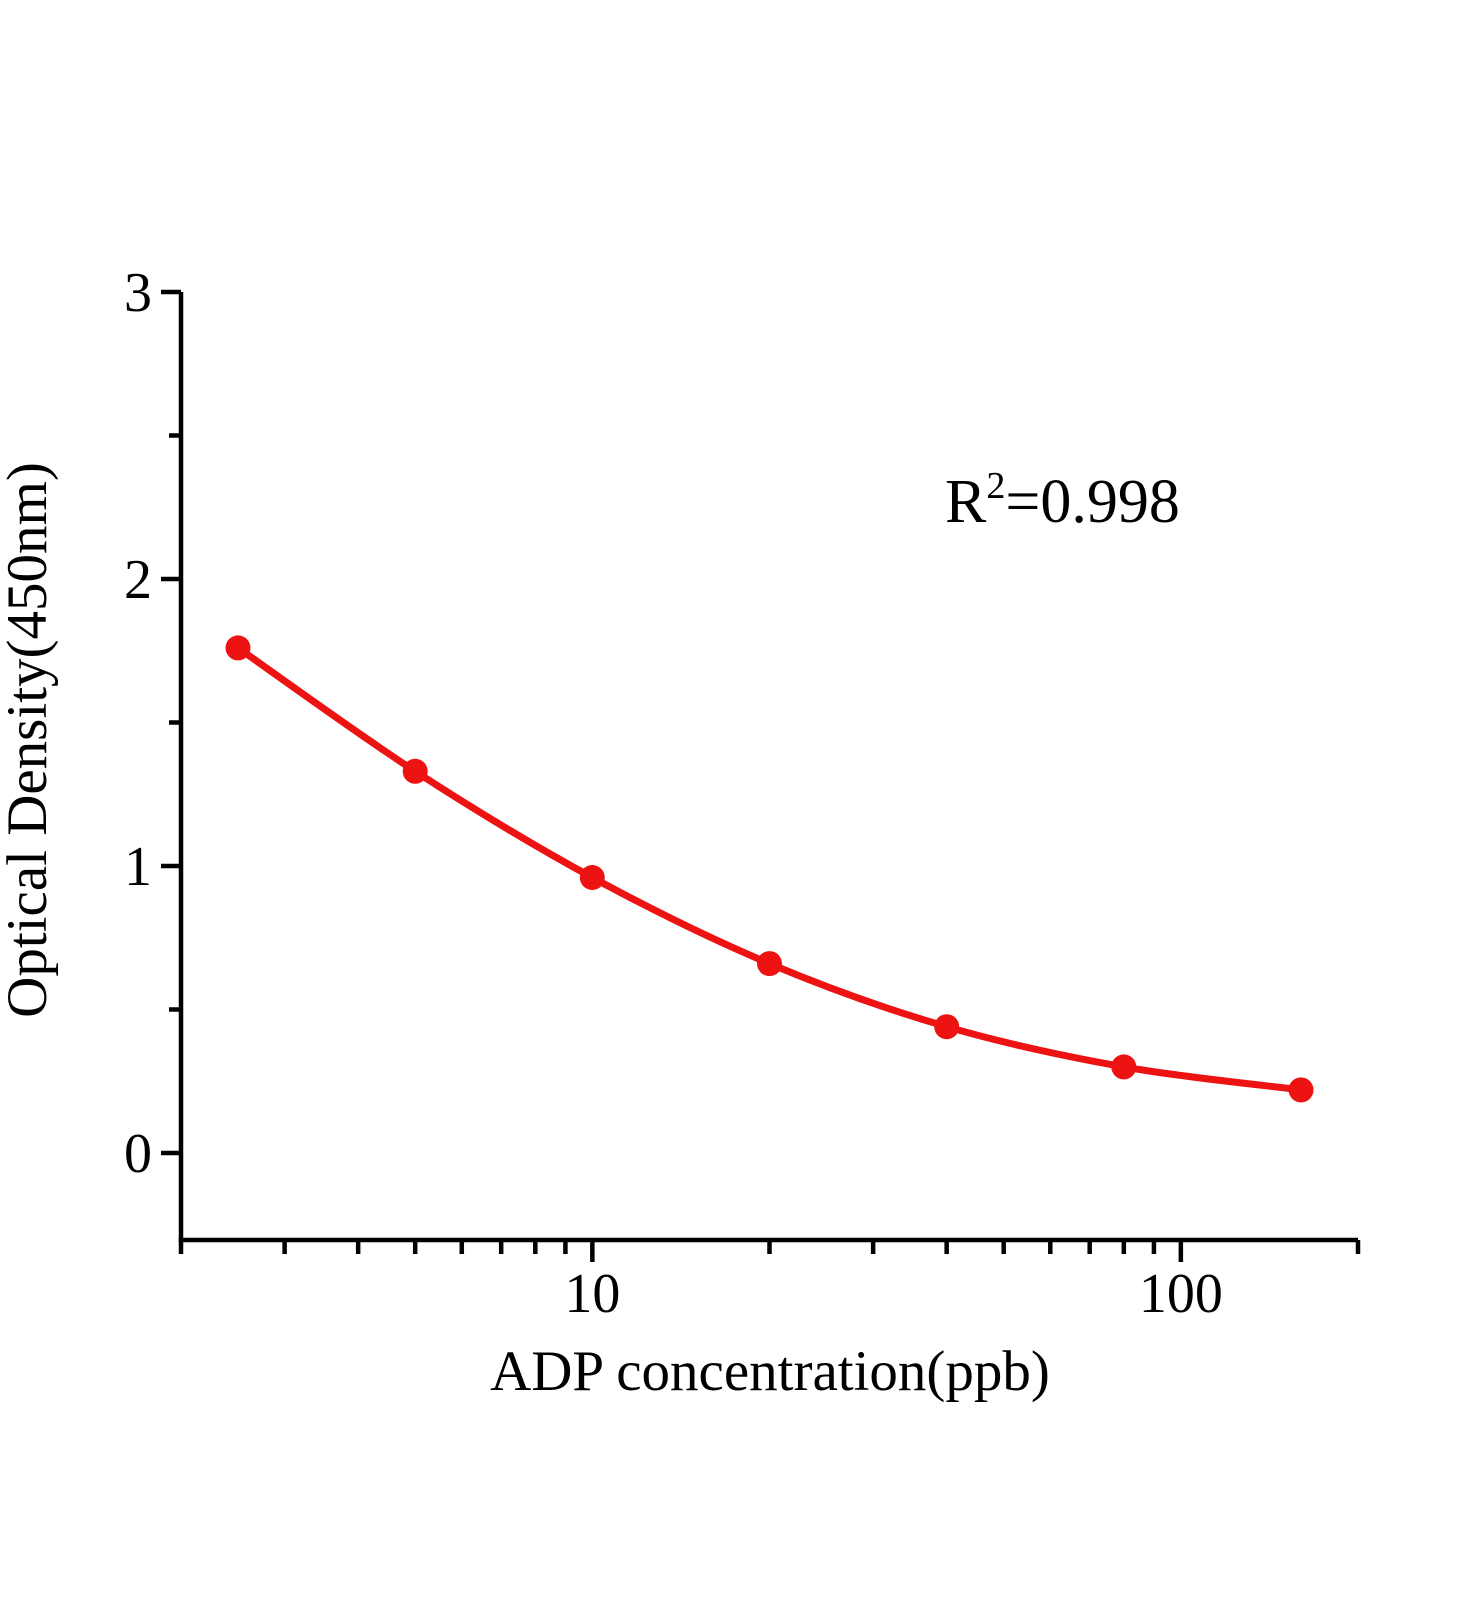 Image resolution: width=1472 pixels, height=1600 pixels. Describe the element at coordinates (966, 502) in the screenshot. I see `r-squared-base: R` at that location.